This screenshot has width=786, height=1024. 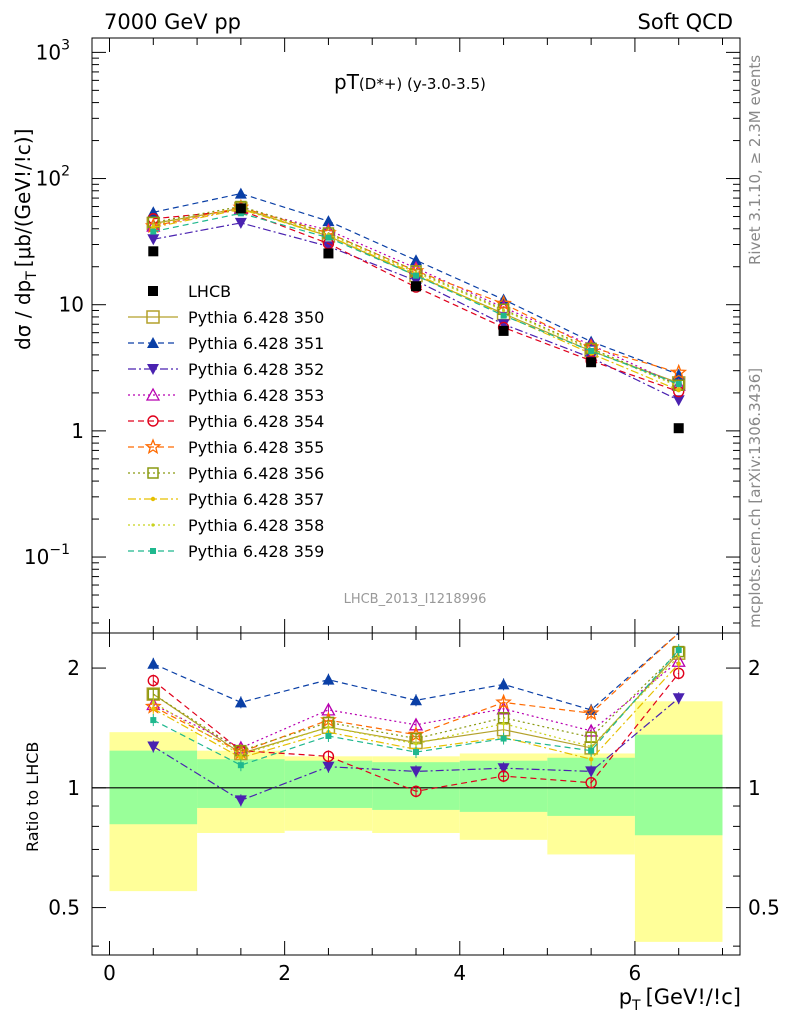 I want to click on uncertainty-band-inner, so click(x=678, y=785).